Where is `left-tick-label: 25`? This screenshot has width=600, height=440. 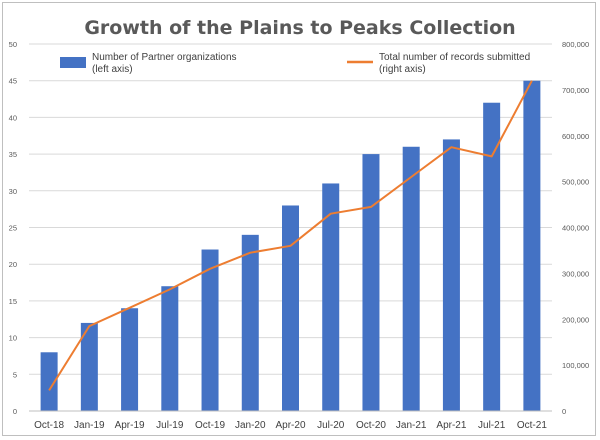 left-tick-label: 25 is located at coordinates (13, 228).